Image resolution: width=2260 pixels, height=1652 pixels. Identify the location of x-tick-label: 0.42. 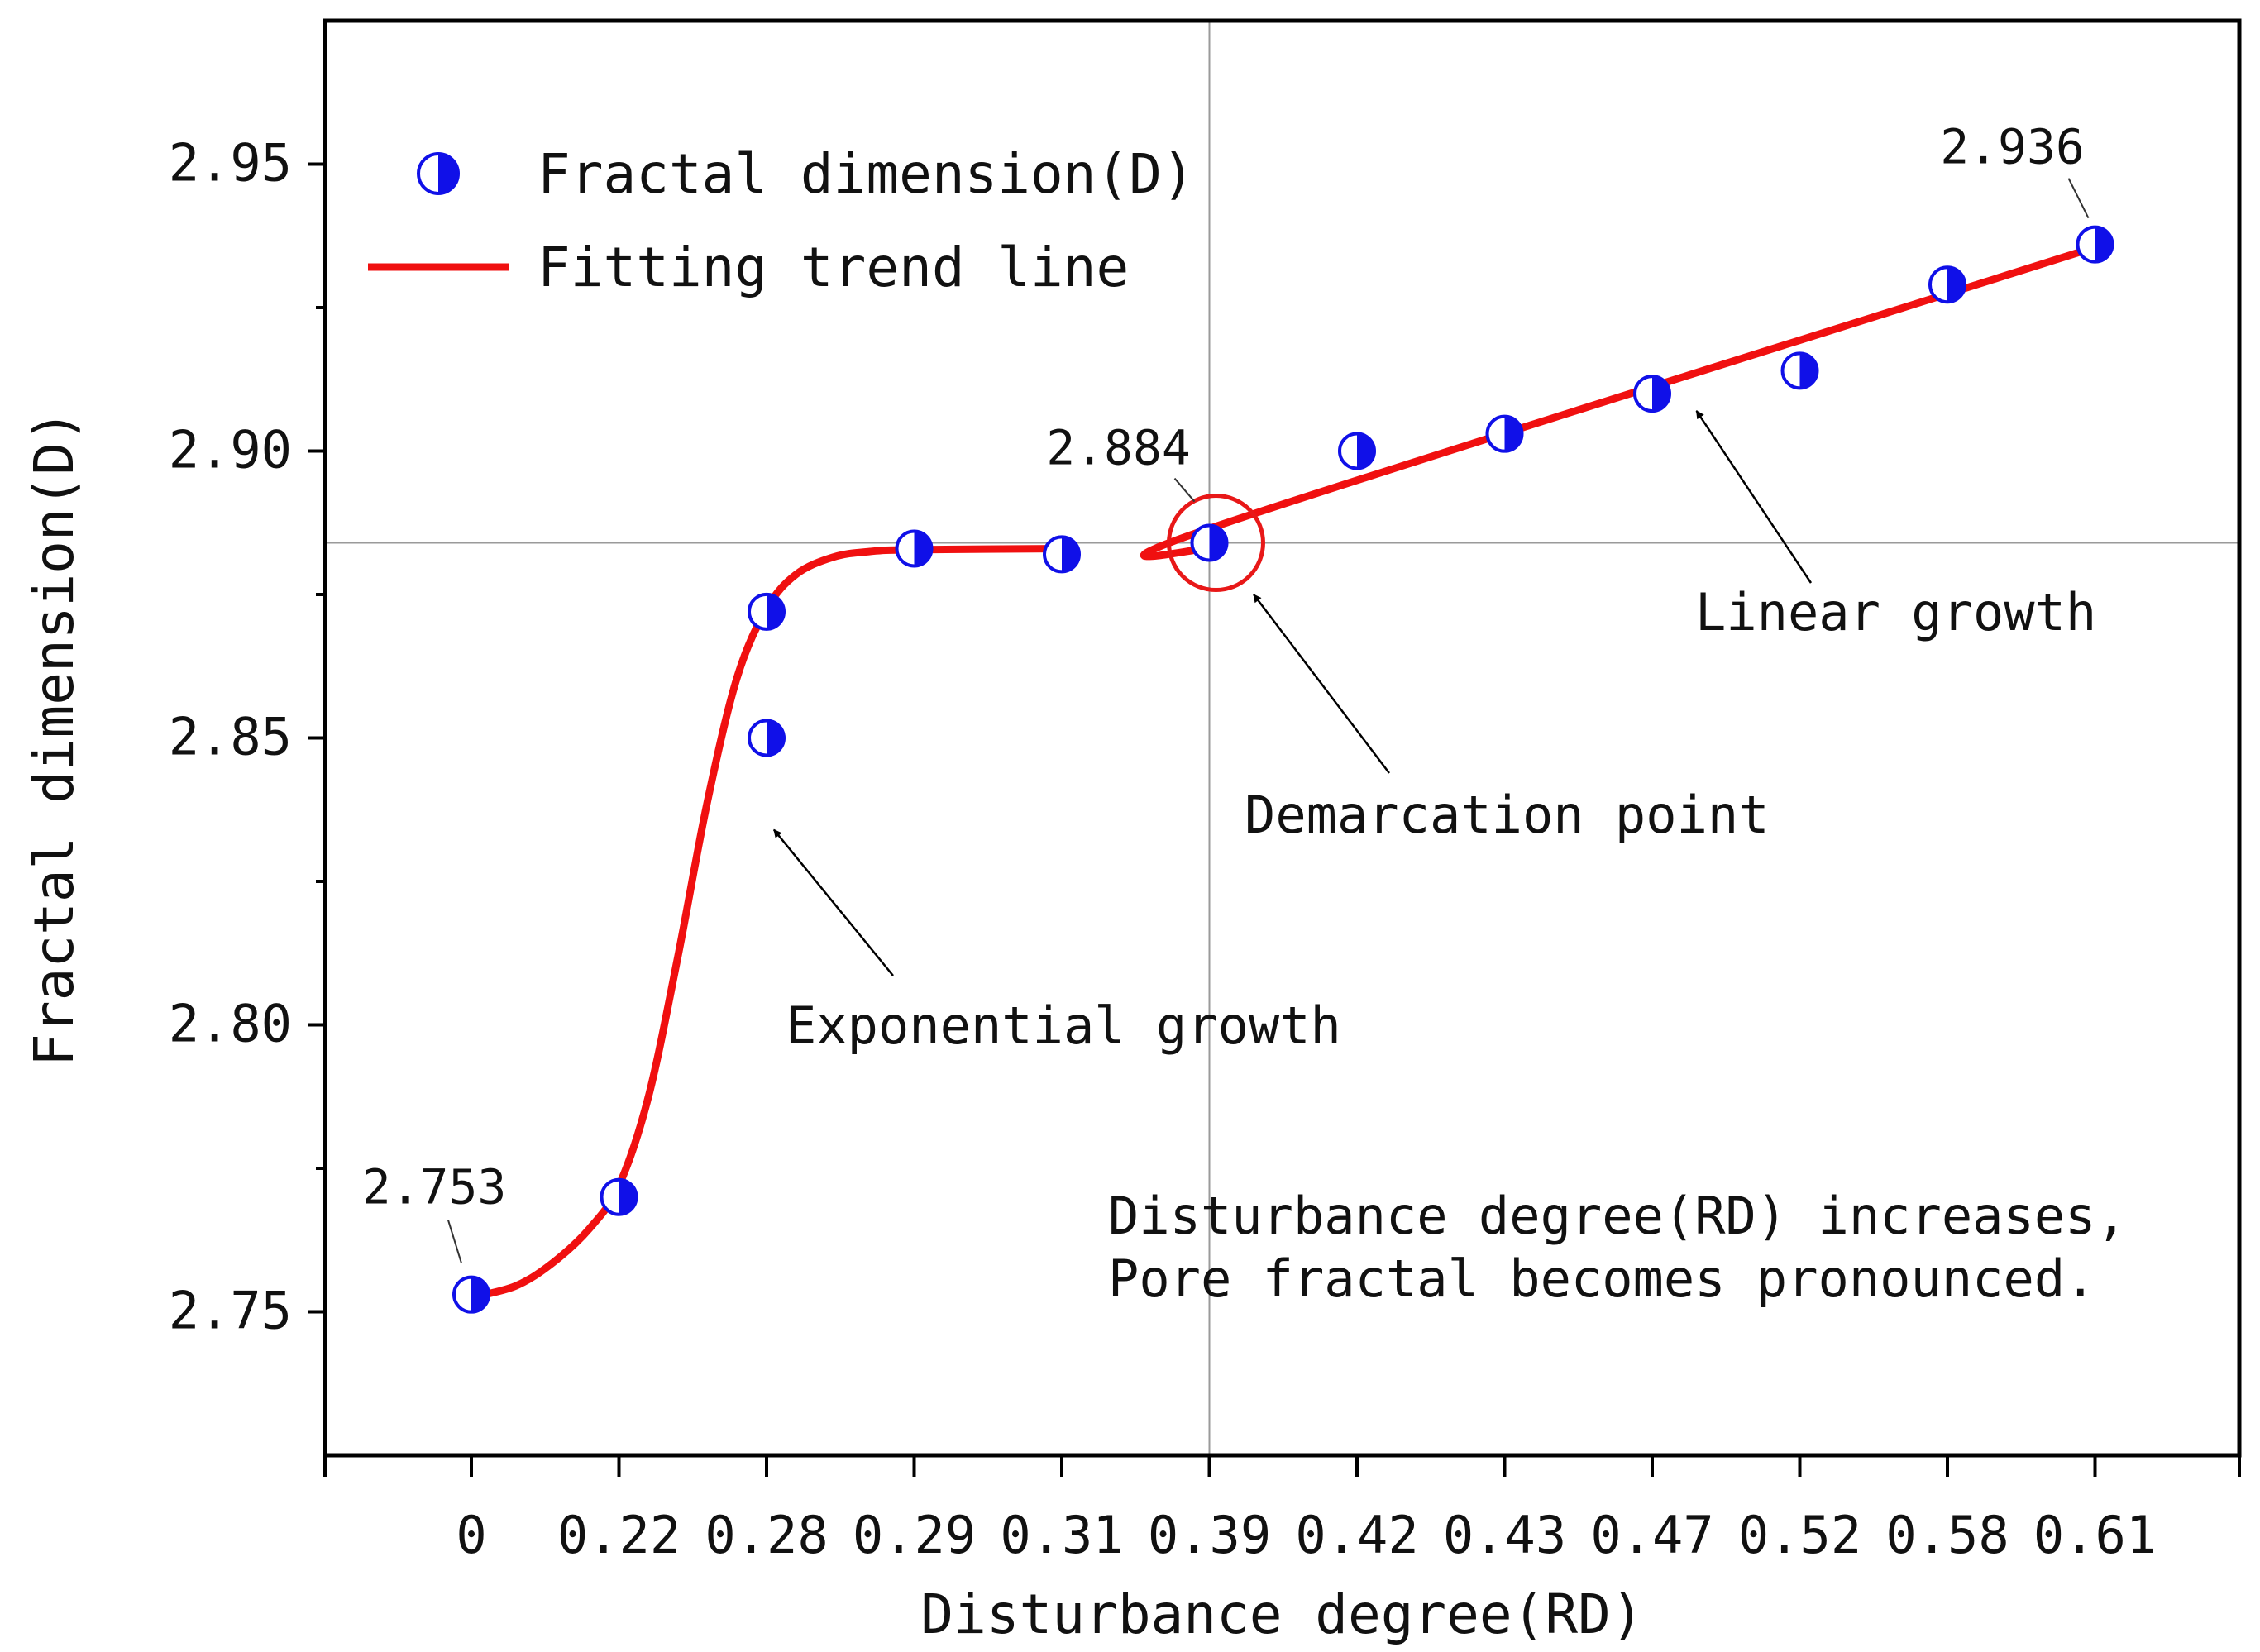
(1356, 1535).